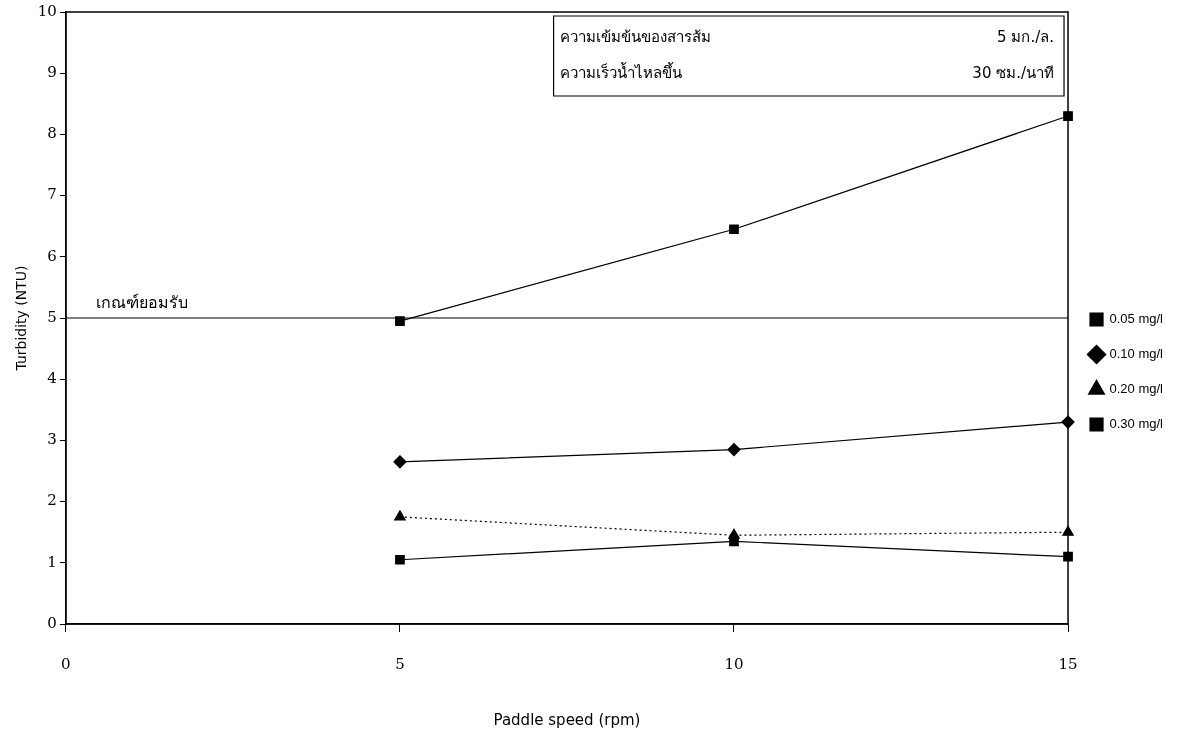 The height and width of the screenshot is (744, 1183). Describe the element at coordinates (52, 439) in the screenshot. I see `y-tick-label: 3` at that location.